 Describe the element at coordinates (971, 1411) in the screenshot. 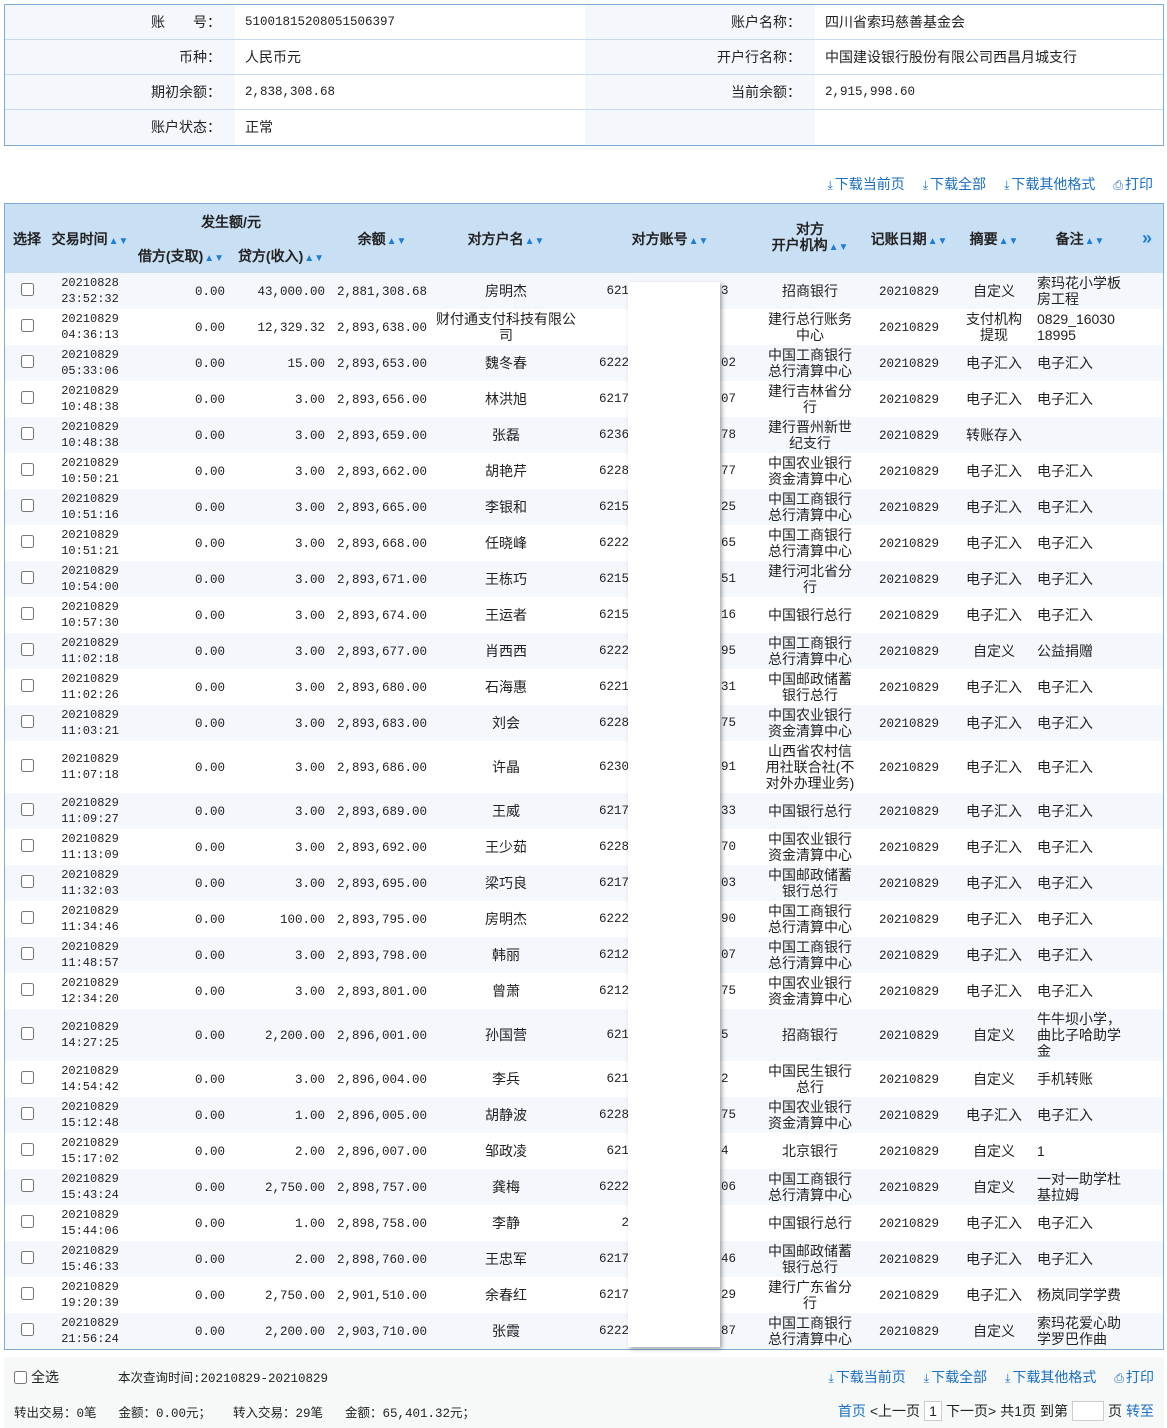

I see `next-page-link: 下一页>` at that location.